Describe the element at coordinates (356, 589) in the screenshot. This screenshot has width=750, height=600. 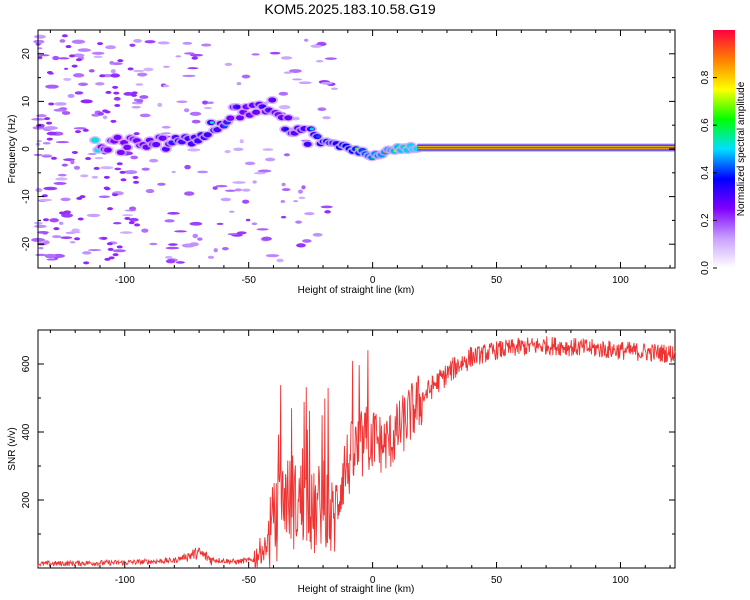
I see `snr-x-axis-label: Height of straight line (km)` at that location.